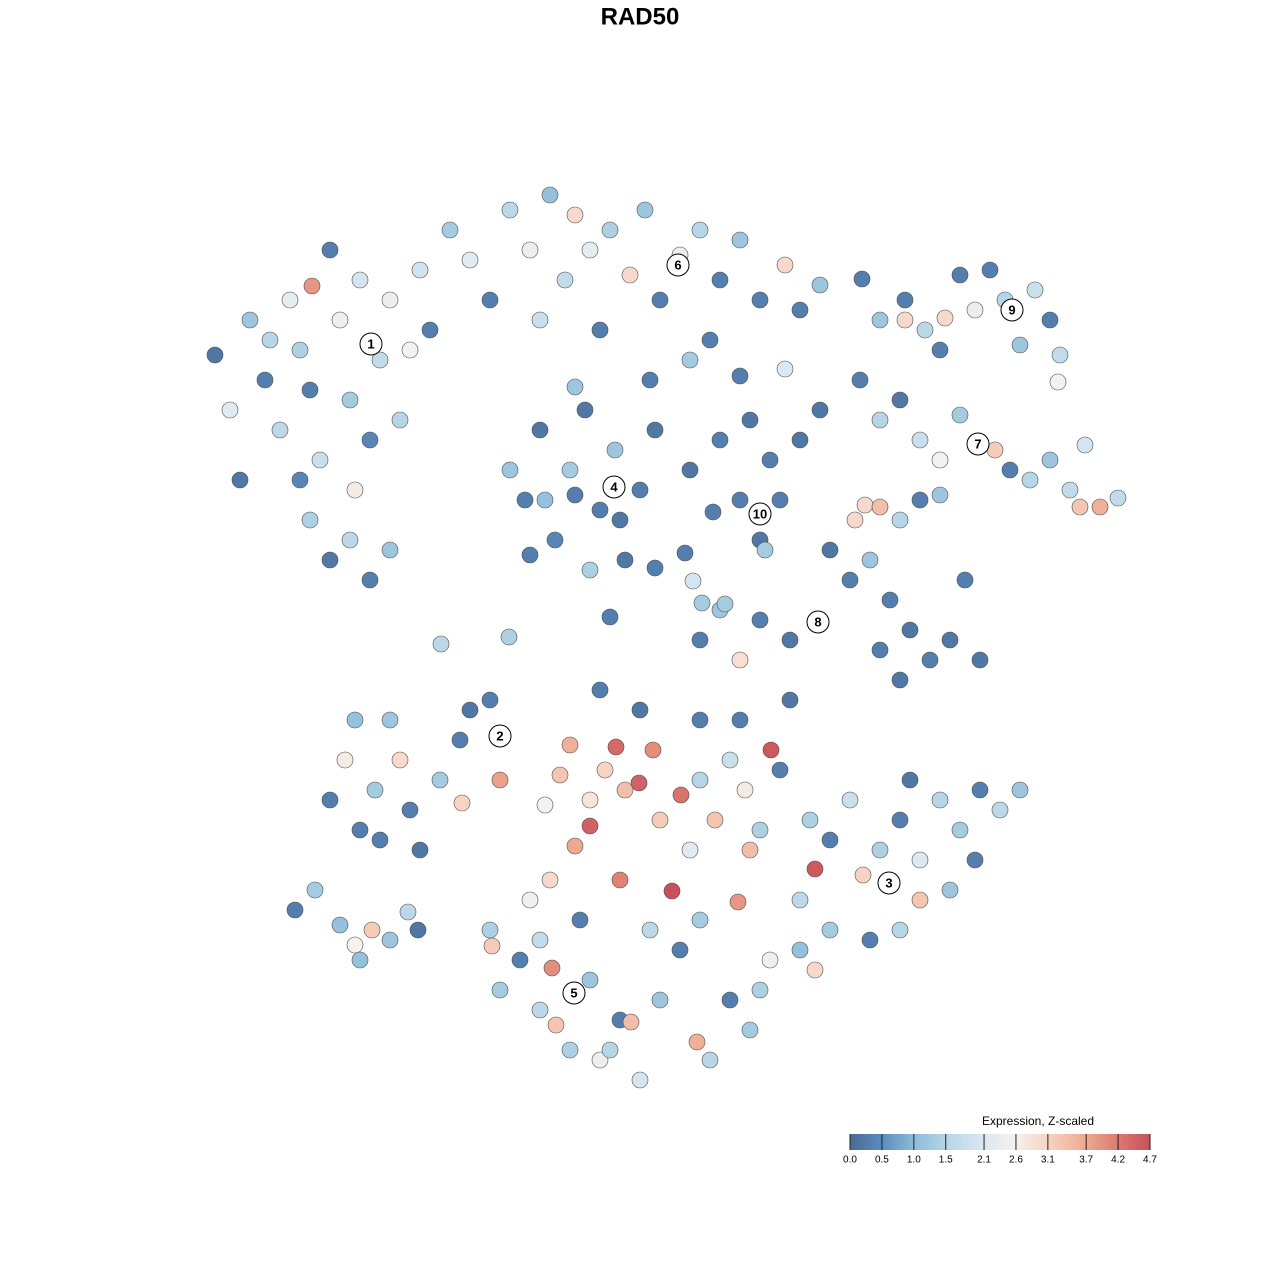  What do you see at coordinates (946, 1160) in the screenshot?
I see `colorbar-tick-label: 1.5` at bounding box center [946, 1160].